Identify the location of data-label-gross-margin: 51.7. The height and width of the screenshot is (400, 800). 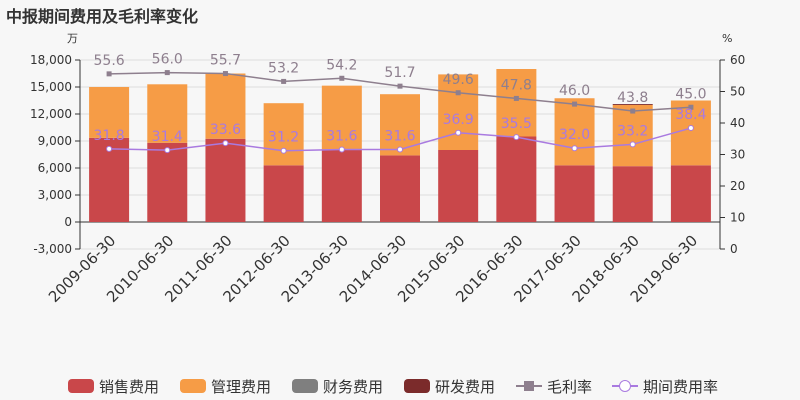
(399, 73).